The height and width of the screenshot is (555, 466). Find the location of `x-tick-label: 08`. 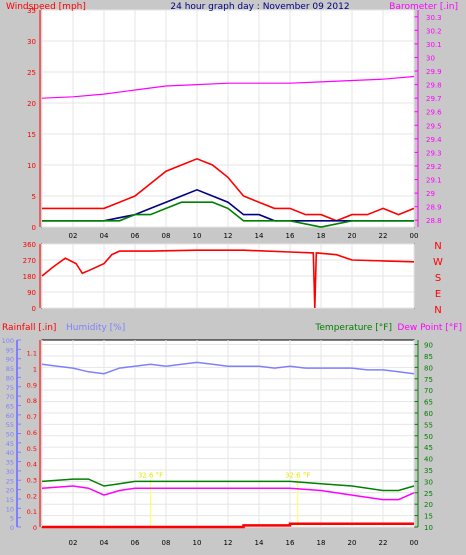

x-tick-label: 08 is located at coordinates (166, 236).